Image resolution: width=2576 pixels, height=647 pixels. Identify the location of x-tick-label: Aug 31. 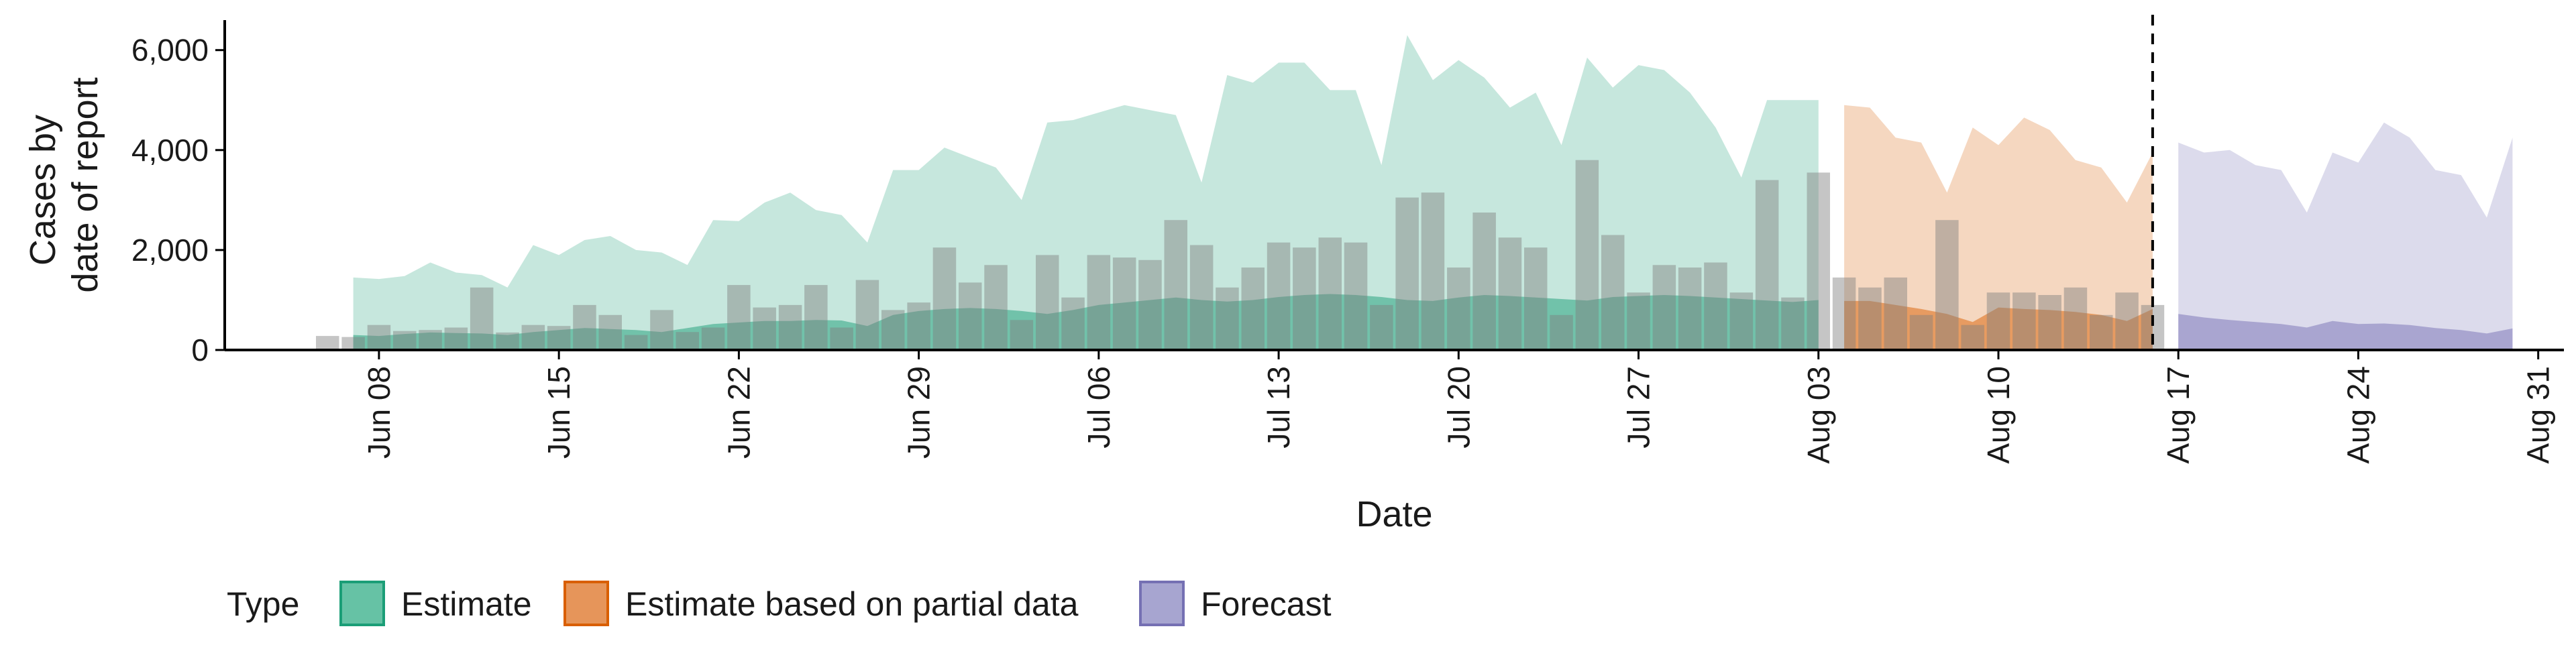
(2538, 415).